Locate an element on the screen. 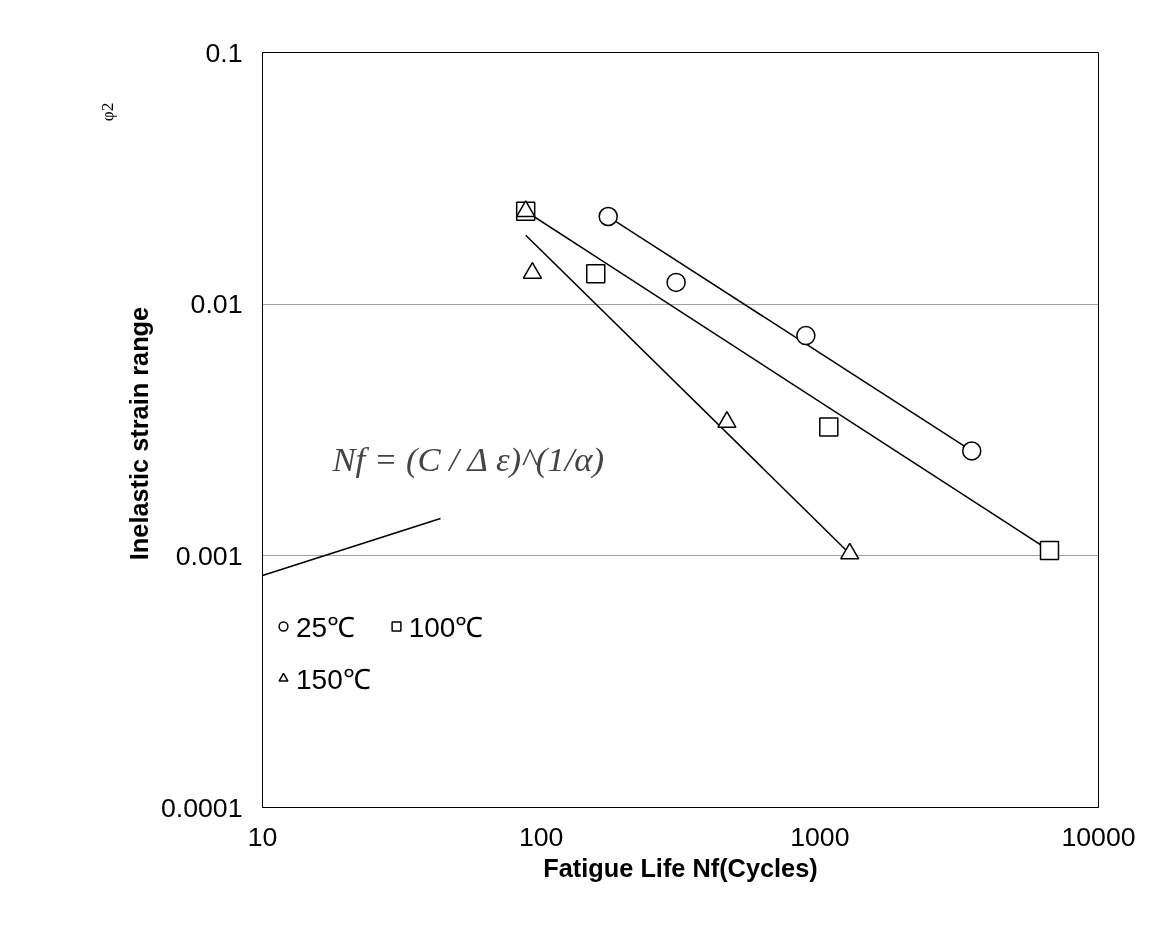 The height and width of the screenshot is (937, 1164). x-tick-label: 10 is located at coordinates (262, 836).